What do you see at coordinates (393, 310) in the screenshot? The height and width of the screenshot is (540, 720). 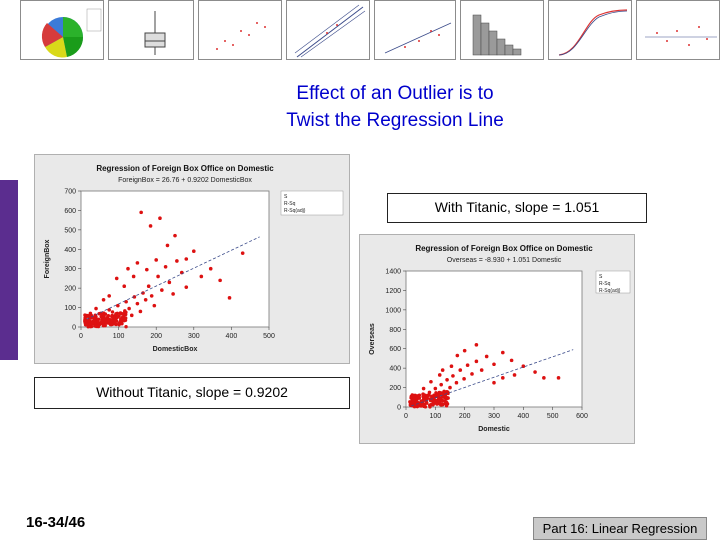 I see `y-tick-label: 1000` at bounding box center [393, 310].